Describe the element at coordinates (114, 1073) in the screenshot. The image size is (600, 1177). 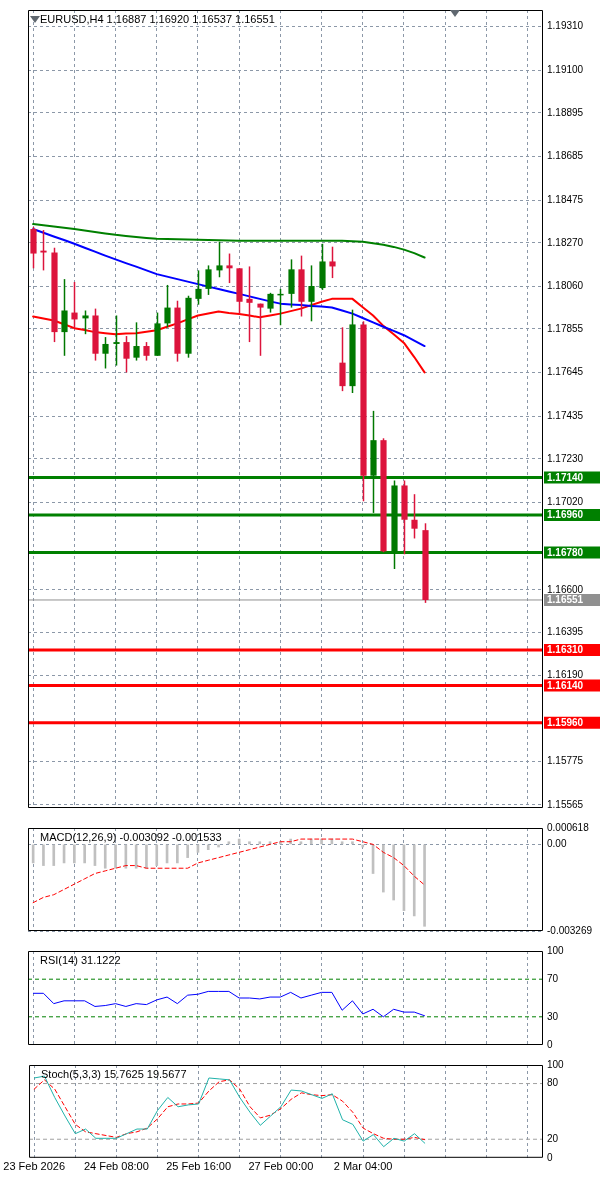
I see `chart-title: Stoch(5,3,3) 15.7625 19.5677` at that location.